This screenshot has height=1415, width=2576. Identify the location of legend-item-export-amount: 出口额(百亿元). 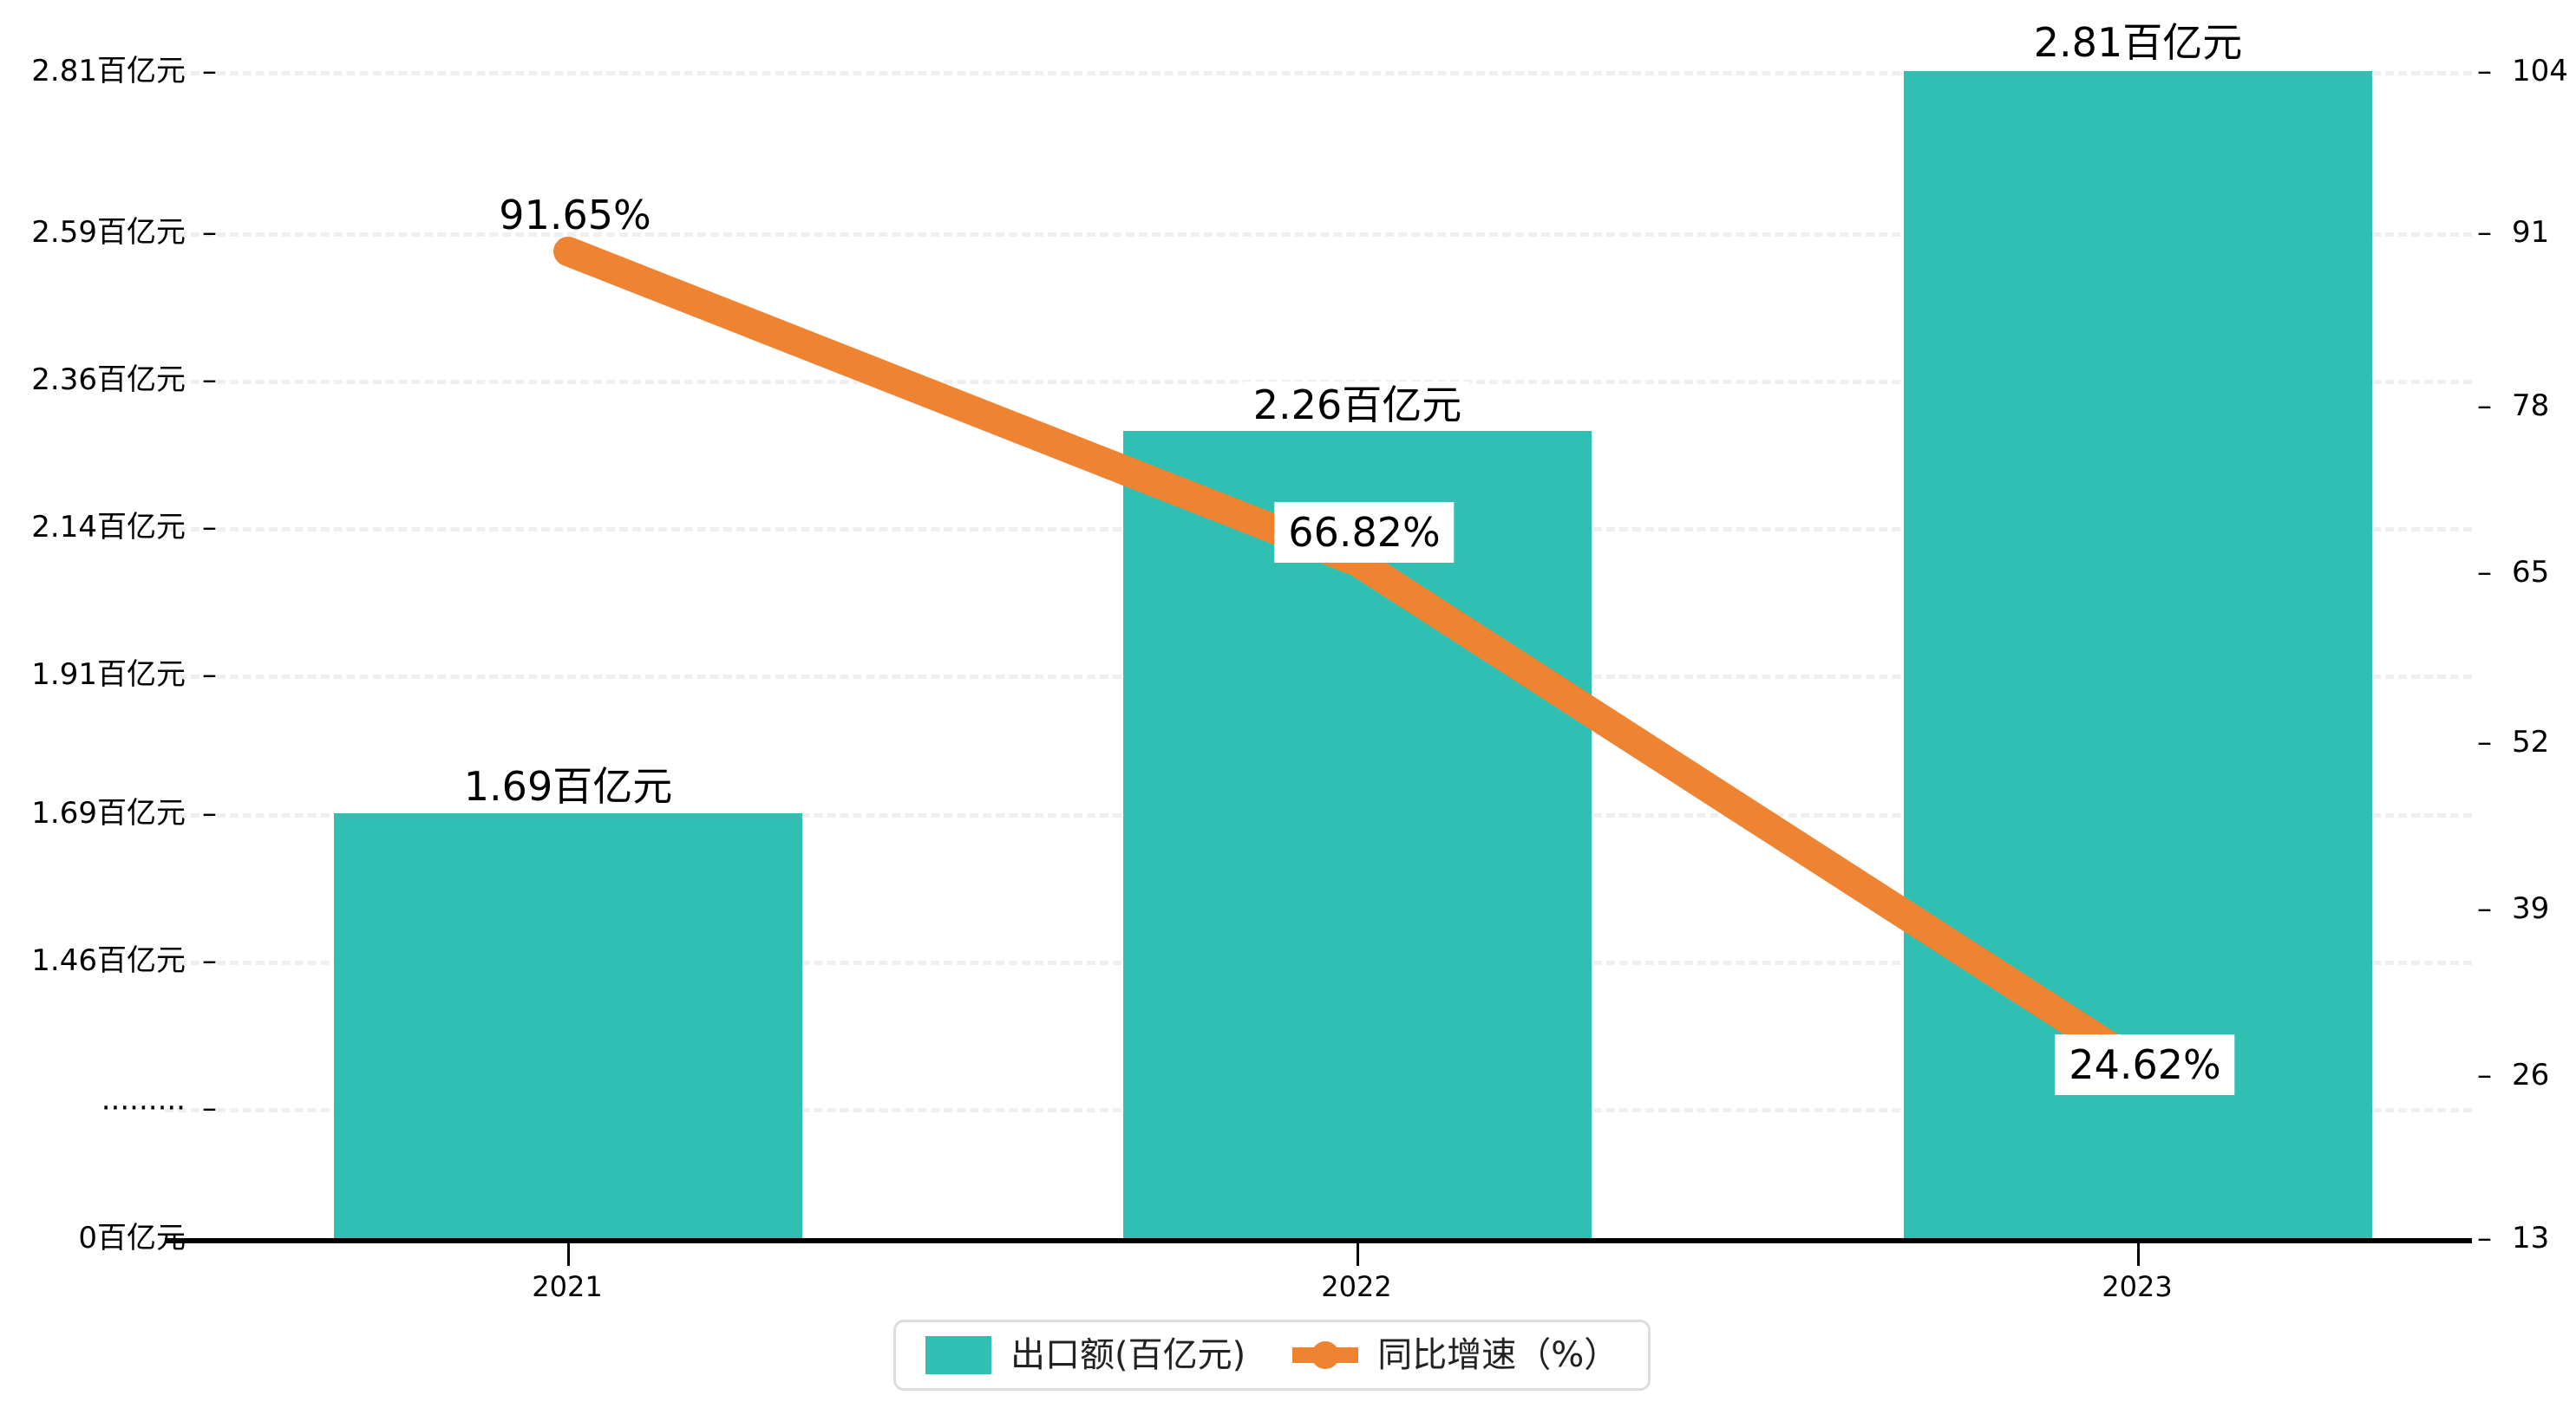
(1085, 1355).